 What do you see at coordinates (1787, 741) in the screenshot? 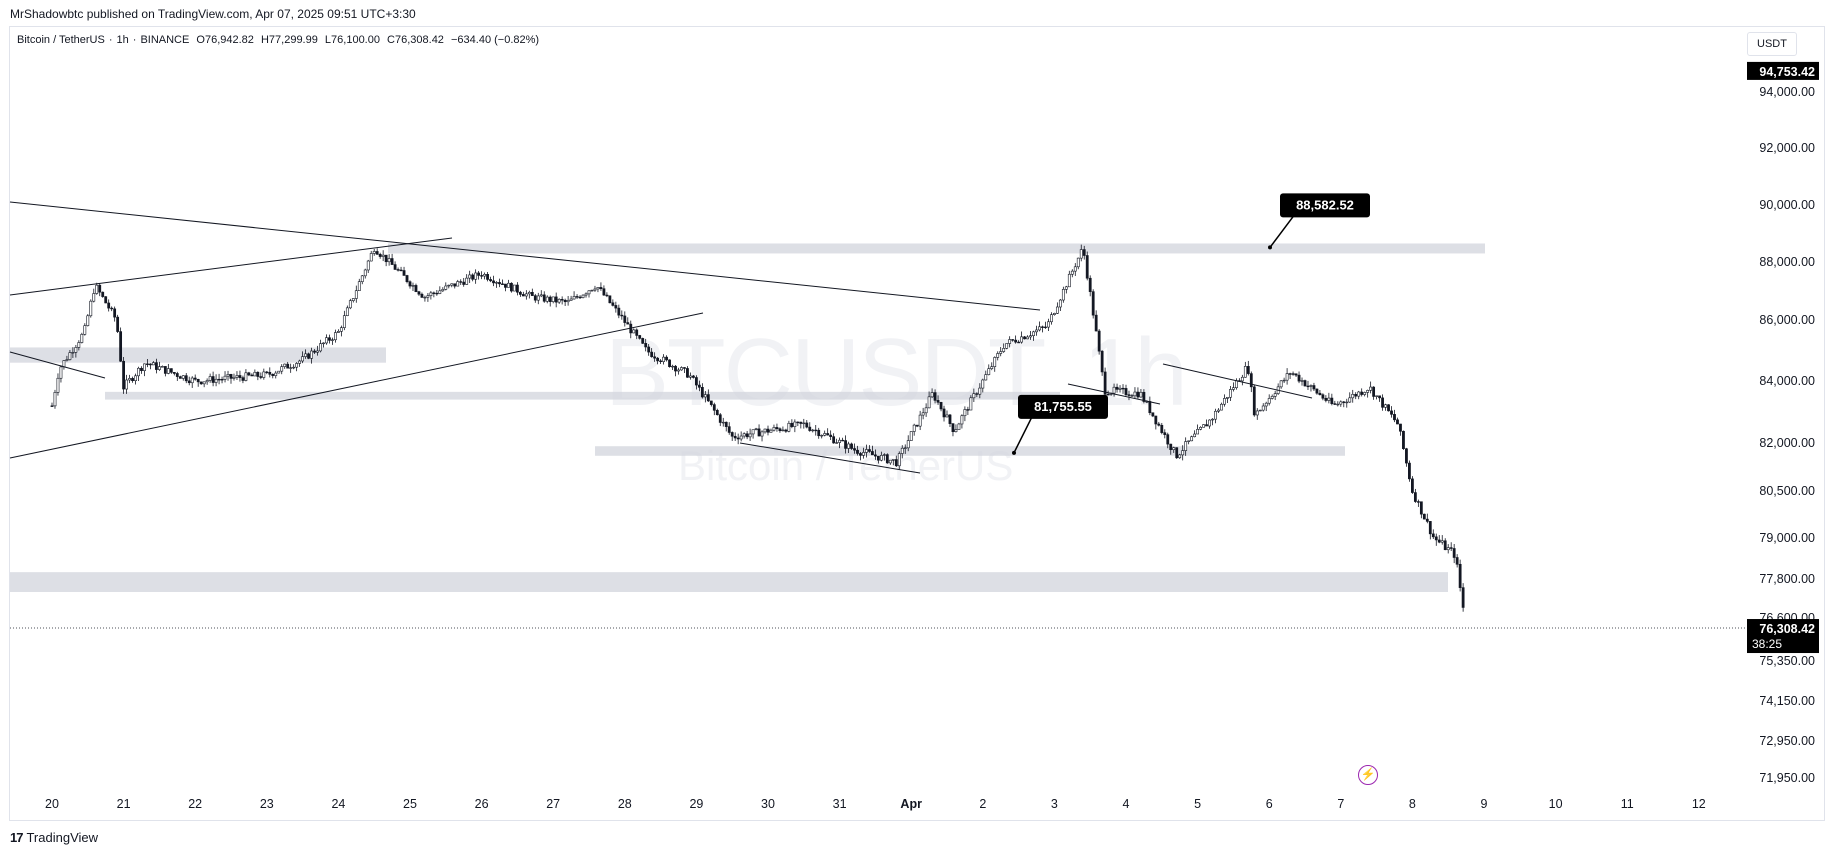
I see `y-tick-label: 72,950.00` at bounding box center [1787, 741].